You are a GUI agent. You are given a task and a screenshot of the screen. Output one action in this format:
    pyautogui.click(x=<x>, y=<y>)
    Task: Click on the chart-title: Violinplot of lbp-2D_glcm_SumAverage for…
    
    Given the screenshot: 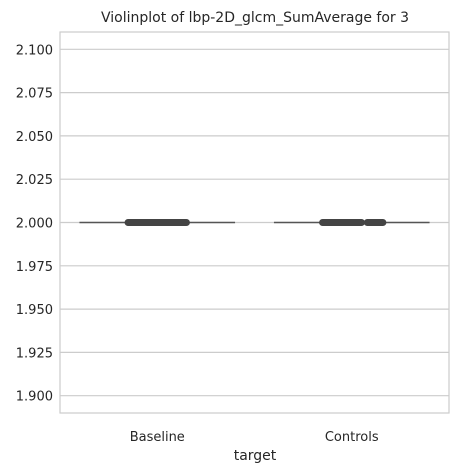 What is the action you would take?
    pyautogui.click(x=255, y=18)
    